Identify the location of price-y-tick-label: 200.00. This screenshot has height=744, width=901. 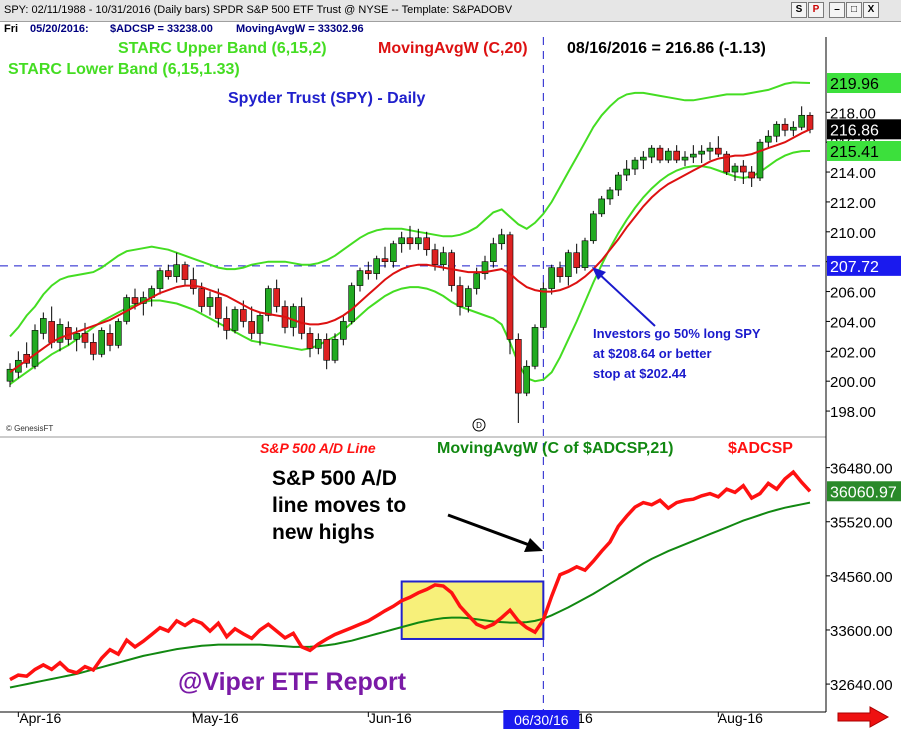
(853, 382).